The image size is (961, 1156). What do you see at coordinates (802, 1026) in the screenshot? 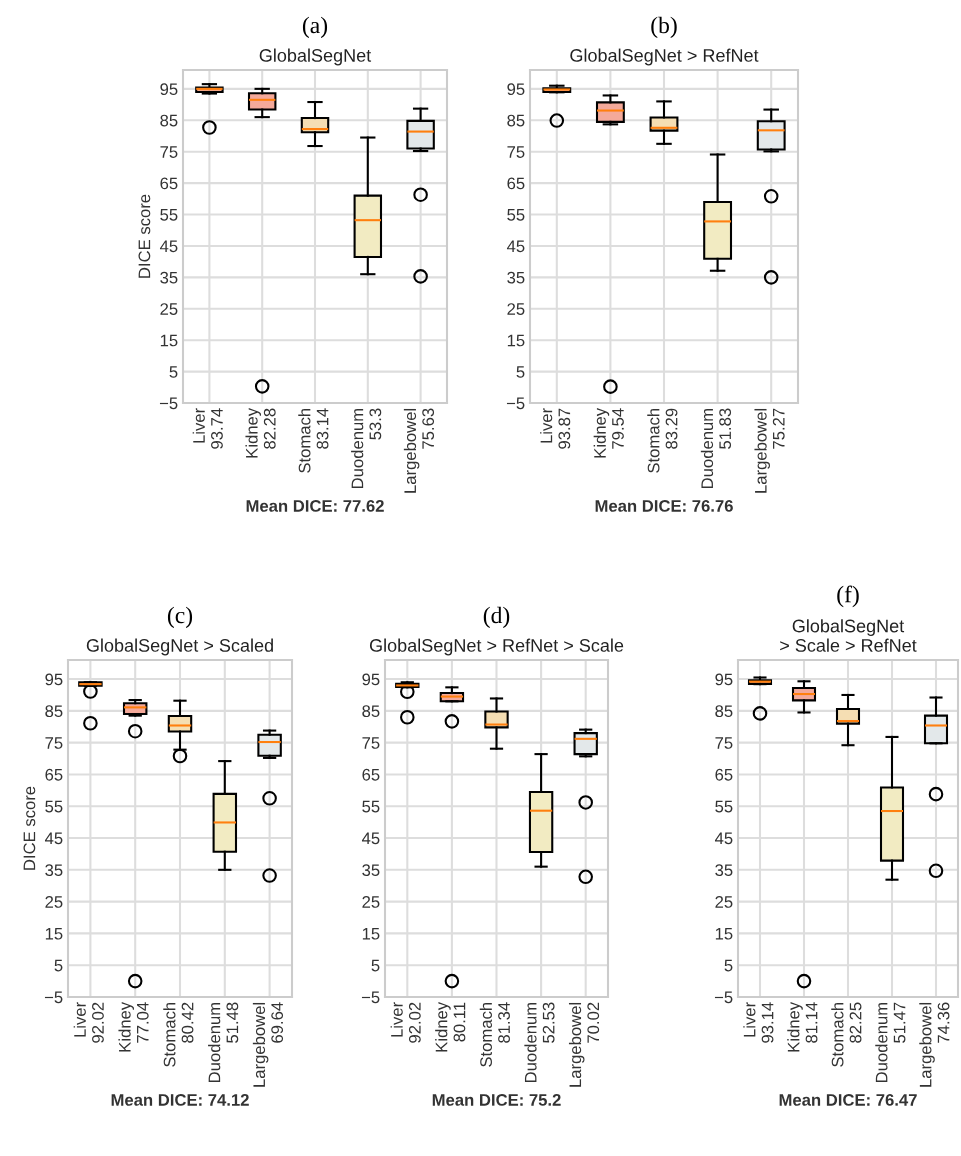
I see `x-tick-label: Kidney 81.14` at bounding box center [802, 1026].